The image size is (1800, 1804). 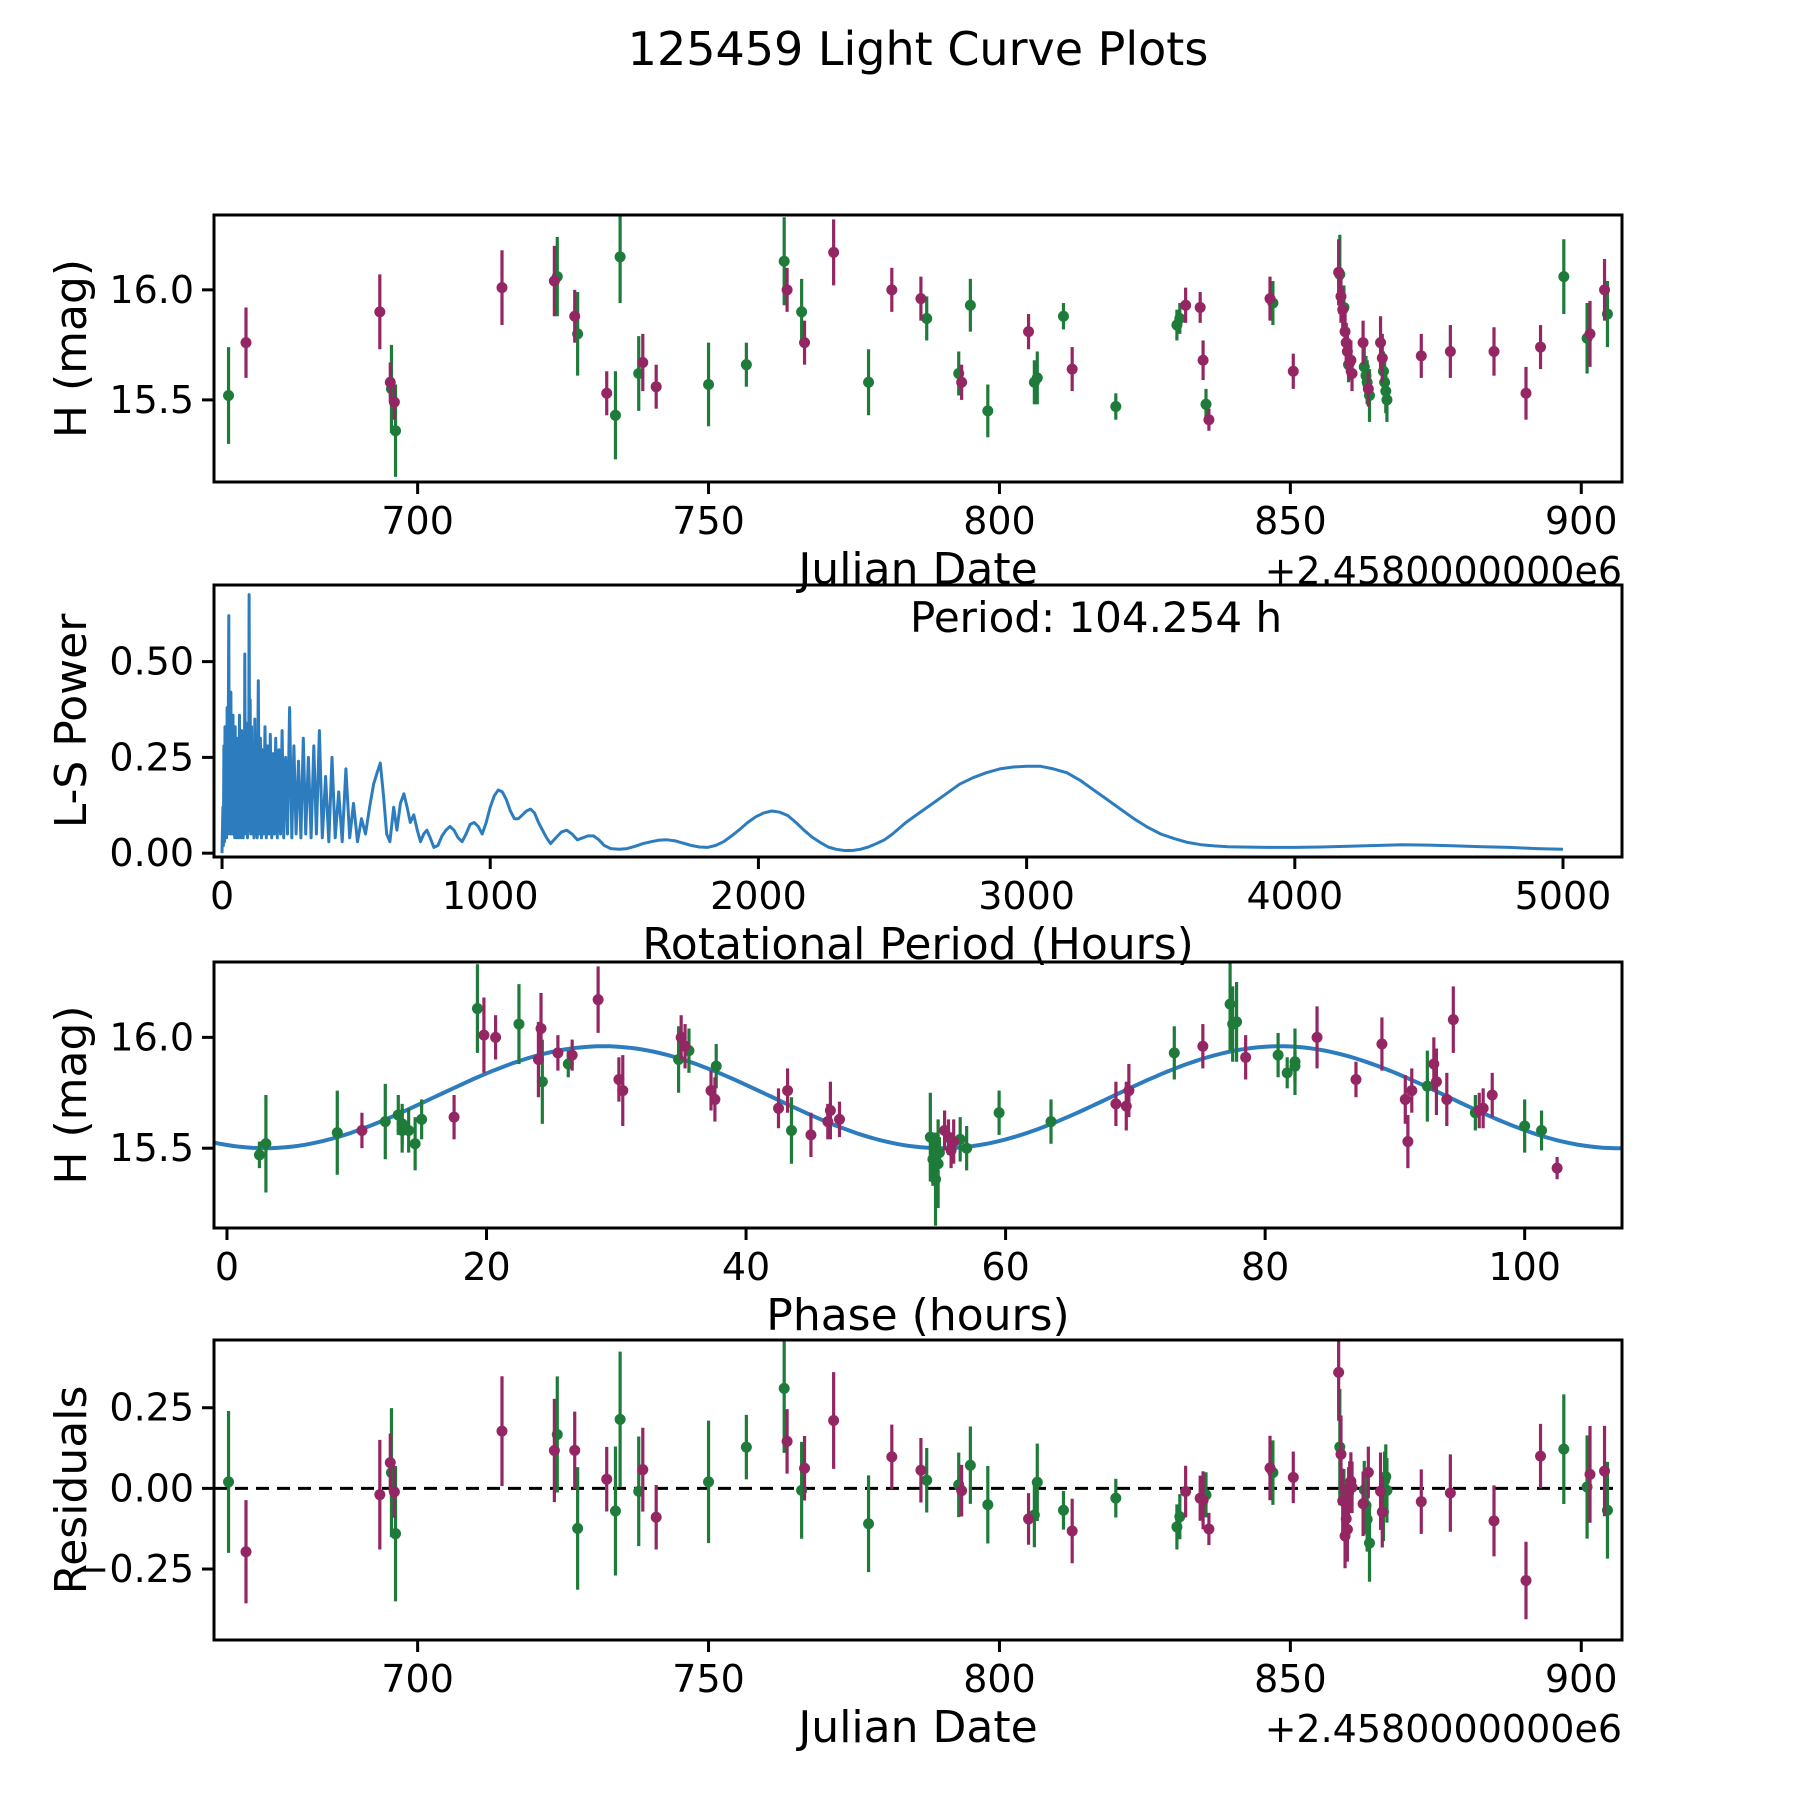 I want to click on y-axis-label: H (mag), so click(x=71, y=348).